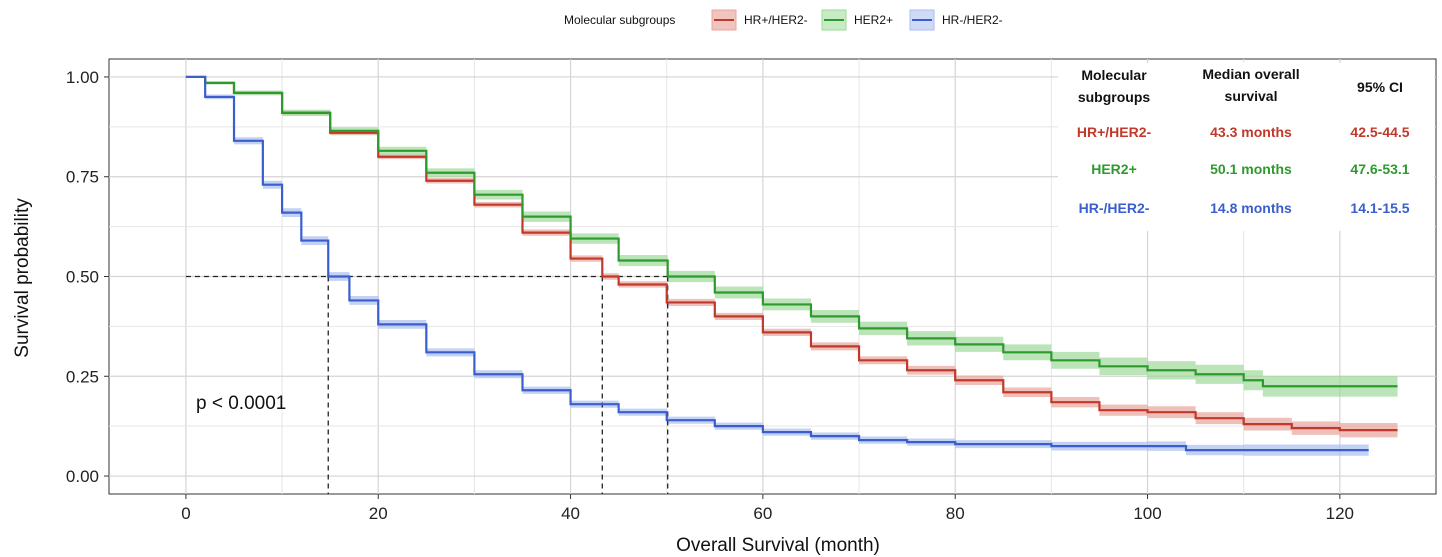 The image size is (1442, 557). I want to click on x-tick-label: 40, so click(570, 513).